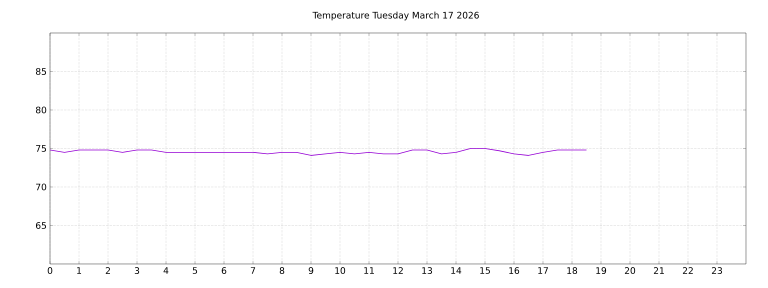 The width and height of the screenshot is (768, 288). I want to click on x-tick-label: 22, so click(687, 270).